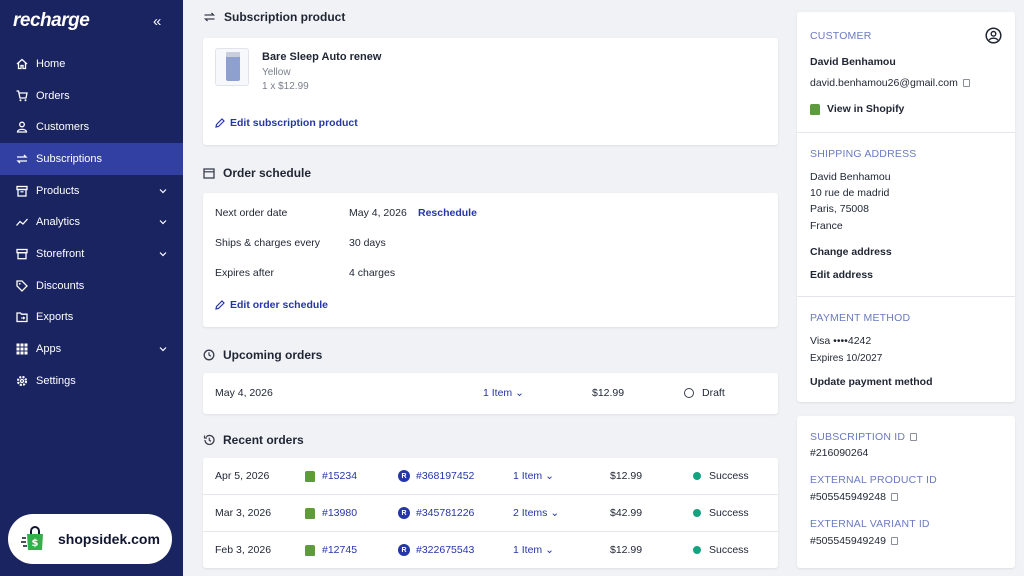 The image size is (1024, 576). I want to click on sidebar-item-label: Customers, so click(63, 127).